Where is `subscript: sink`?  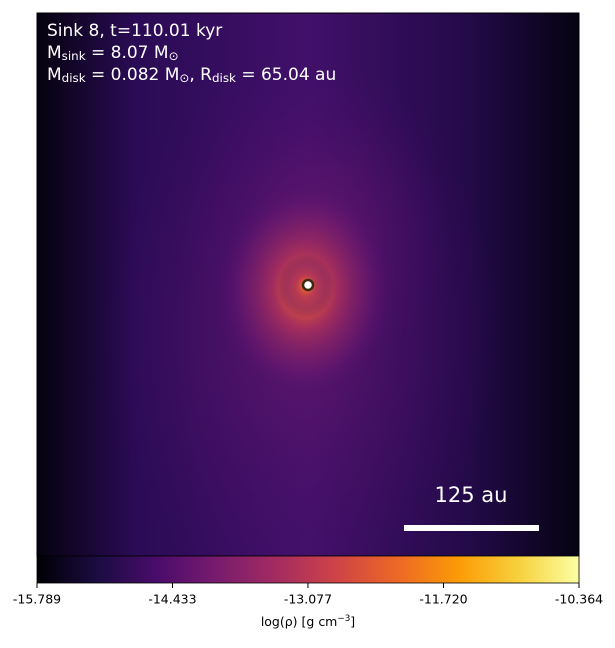
subscript: sink is located at coordinates (74, 56).